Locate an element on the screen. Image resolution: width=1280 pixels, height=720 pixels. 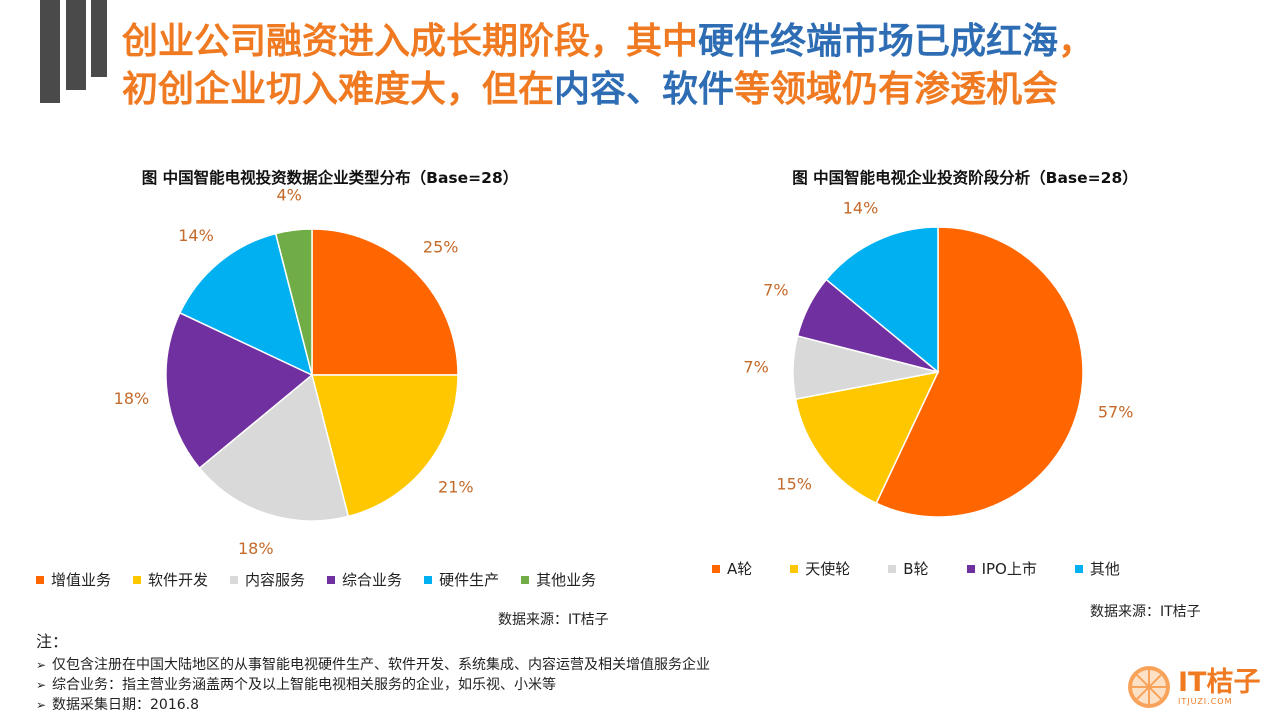
title-part: 初创企业切入难度大，但在 is located at coordinates (338, 89).